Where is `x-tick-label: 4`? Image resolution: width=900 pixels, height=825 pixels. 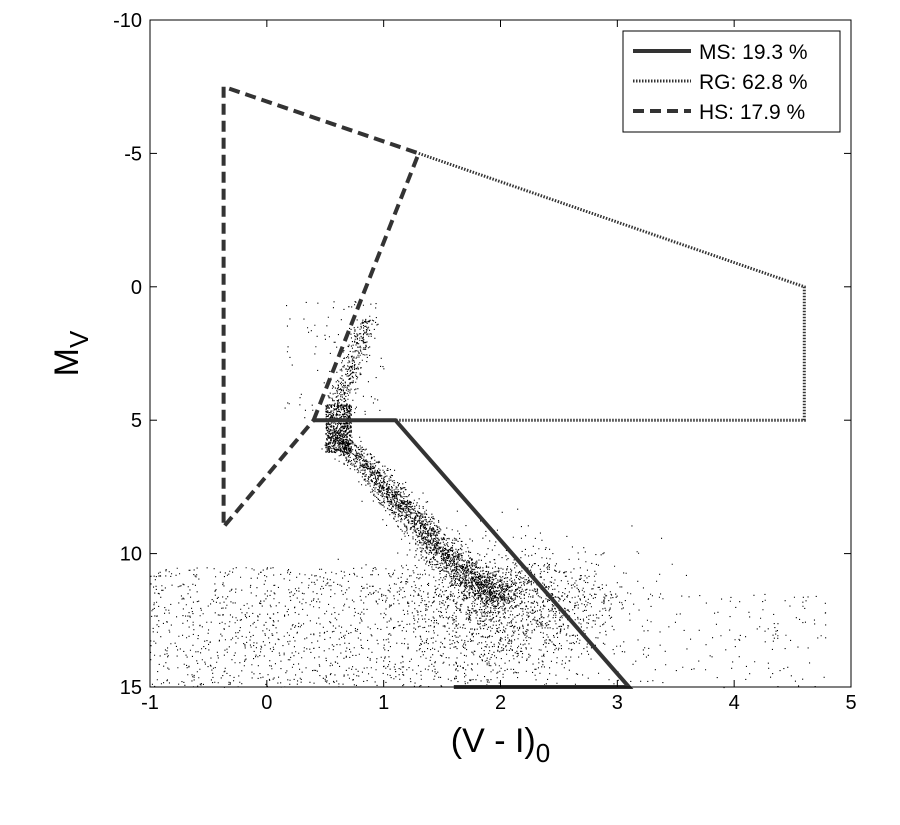
x-tick-label: 4 is located at coordinates (734, 703).